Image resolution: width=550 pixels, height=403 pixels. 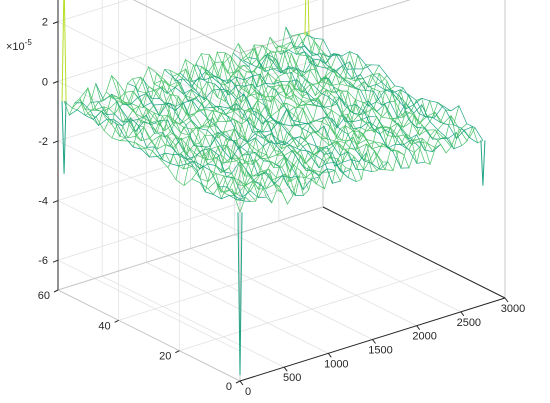 What do you see at coordinates (104, 326) in the screenshot?
I see `y-tick-label: 40` at bounding box center [104, 326].